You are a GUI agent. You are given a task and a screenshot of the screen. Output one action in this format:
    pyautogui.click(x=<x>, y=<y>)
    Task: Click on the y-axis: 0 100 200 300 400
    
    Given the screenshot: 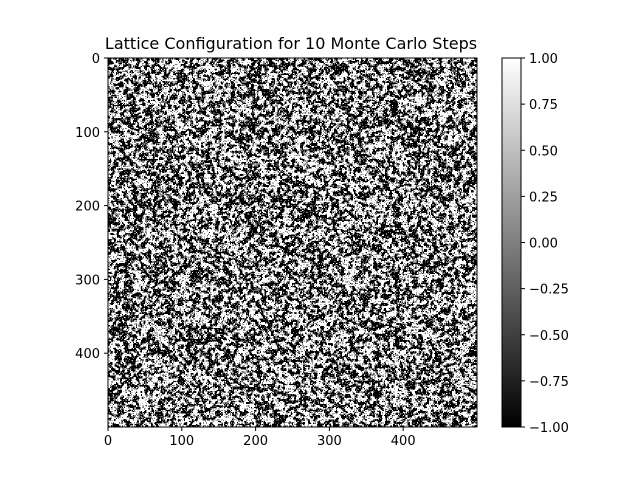 What is the action you would take?
    pyautogui.click(x=91, y=207)
    